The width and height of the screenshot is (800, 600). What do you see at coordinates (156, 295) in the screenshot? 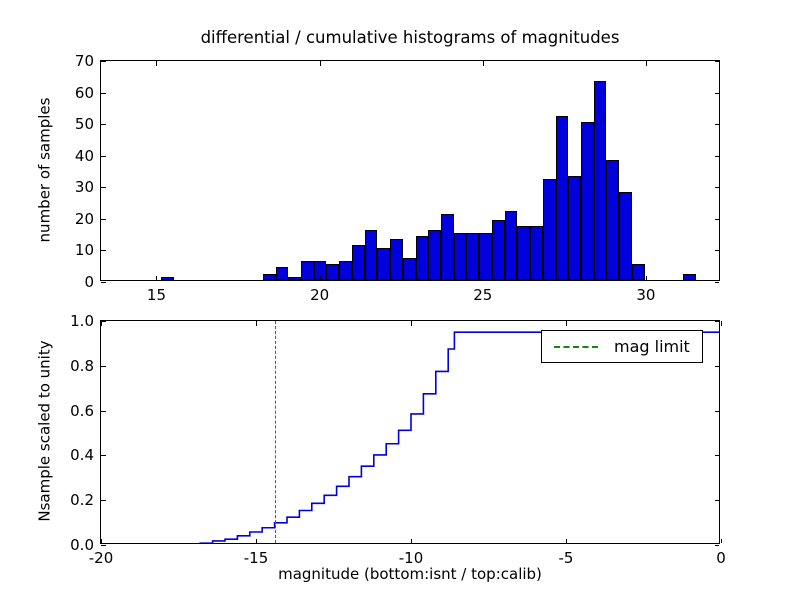
I see `top-panel-x-tick-label: 15` at bounding box center [156, 295].